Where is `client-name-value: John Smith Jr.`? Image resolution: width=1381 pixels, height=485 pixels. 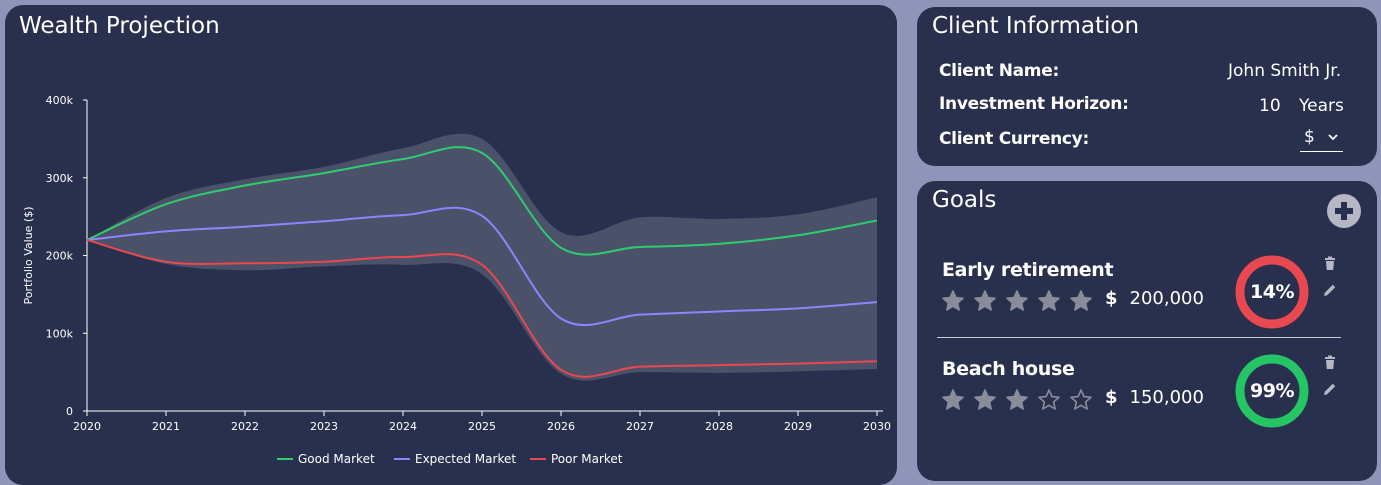
client-name-value: John Smith Jr. is located at coordinates (1285, 71).